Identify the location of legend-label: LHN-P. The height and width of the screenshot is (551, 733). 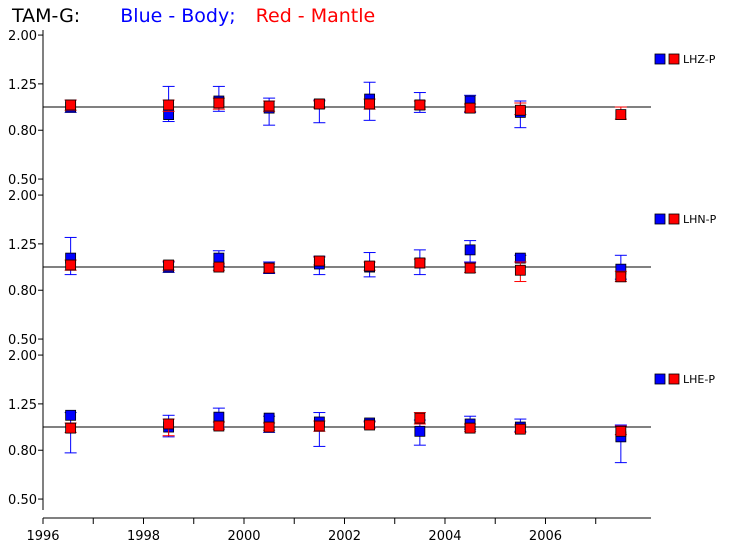
(700, 219).